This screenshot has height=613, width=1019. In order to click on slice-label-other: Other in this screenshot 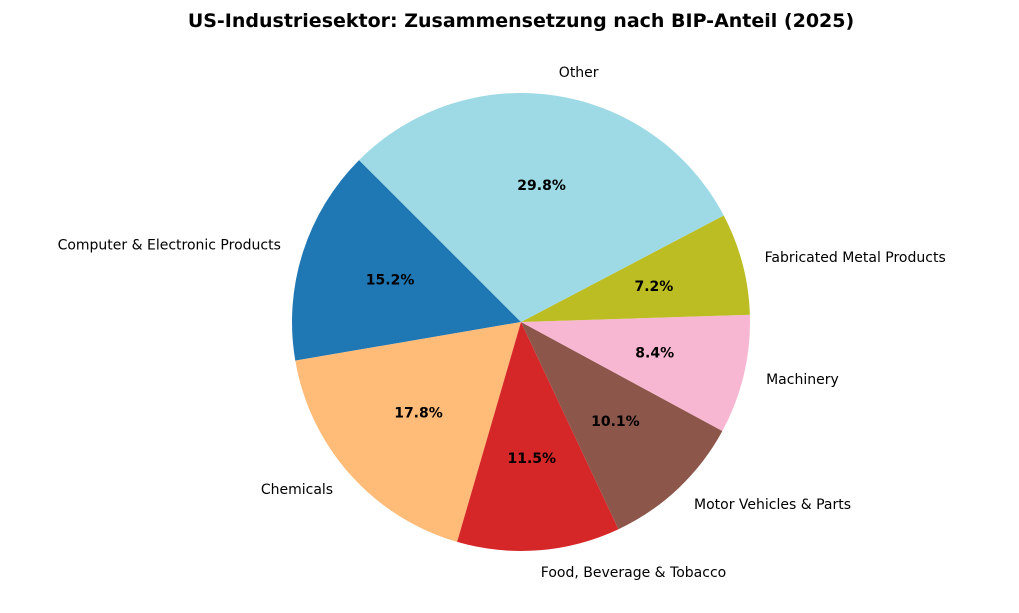, I will do `click(579, 73)`.